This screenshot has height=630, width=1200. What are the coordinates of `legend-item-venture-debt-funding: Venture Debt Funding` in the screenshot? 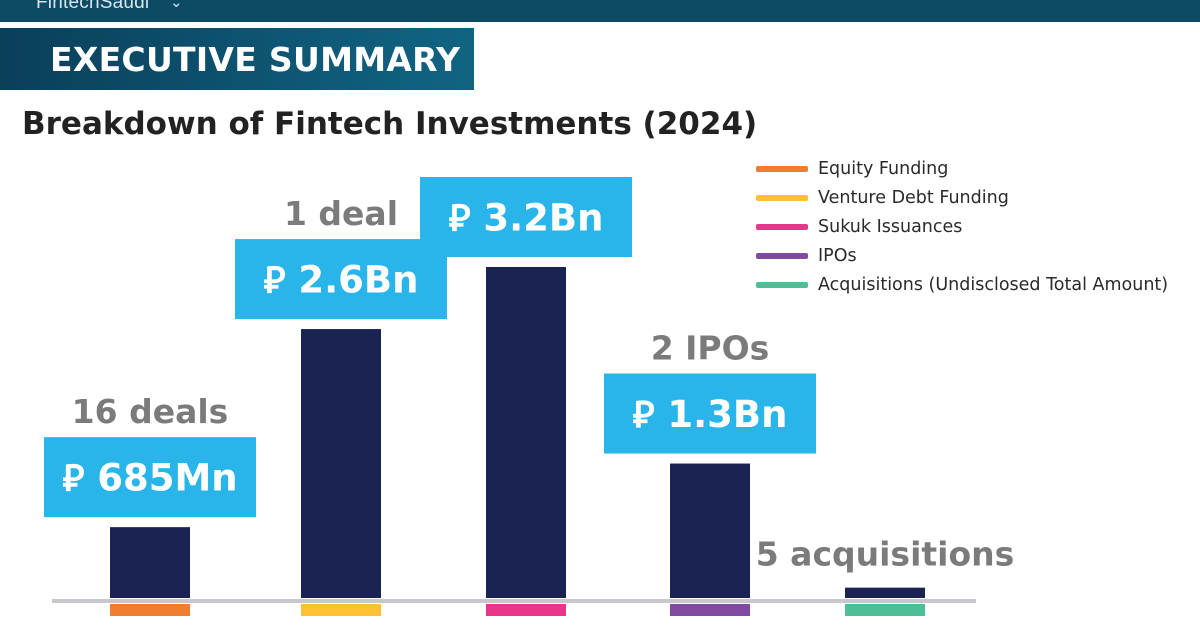 It's located at (962, 197).